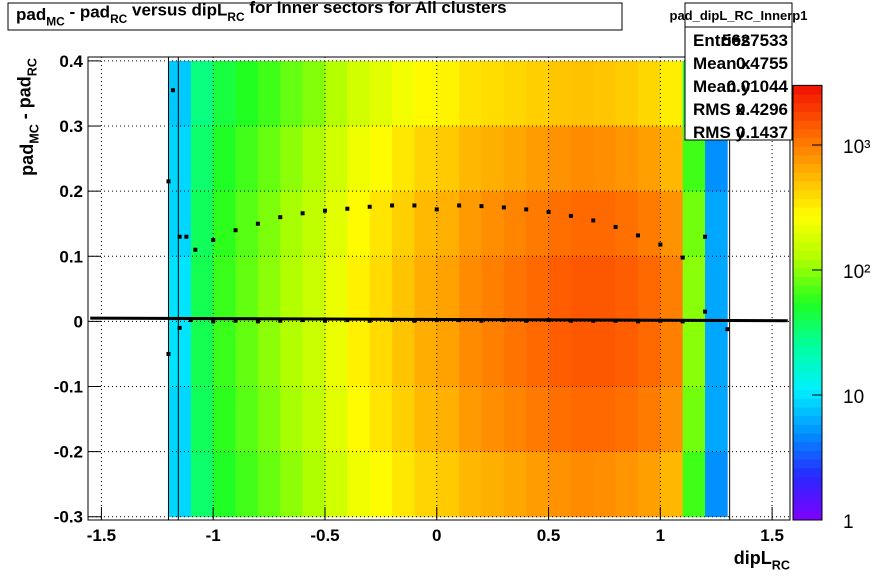  What do you see at coordinates (753, 558) in the screenshot?
I see `text-part: dipL` at bounding box center [753, 558].